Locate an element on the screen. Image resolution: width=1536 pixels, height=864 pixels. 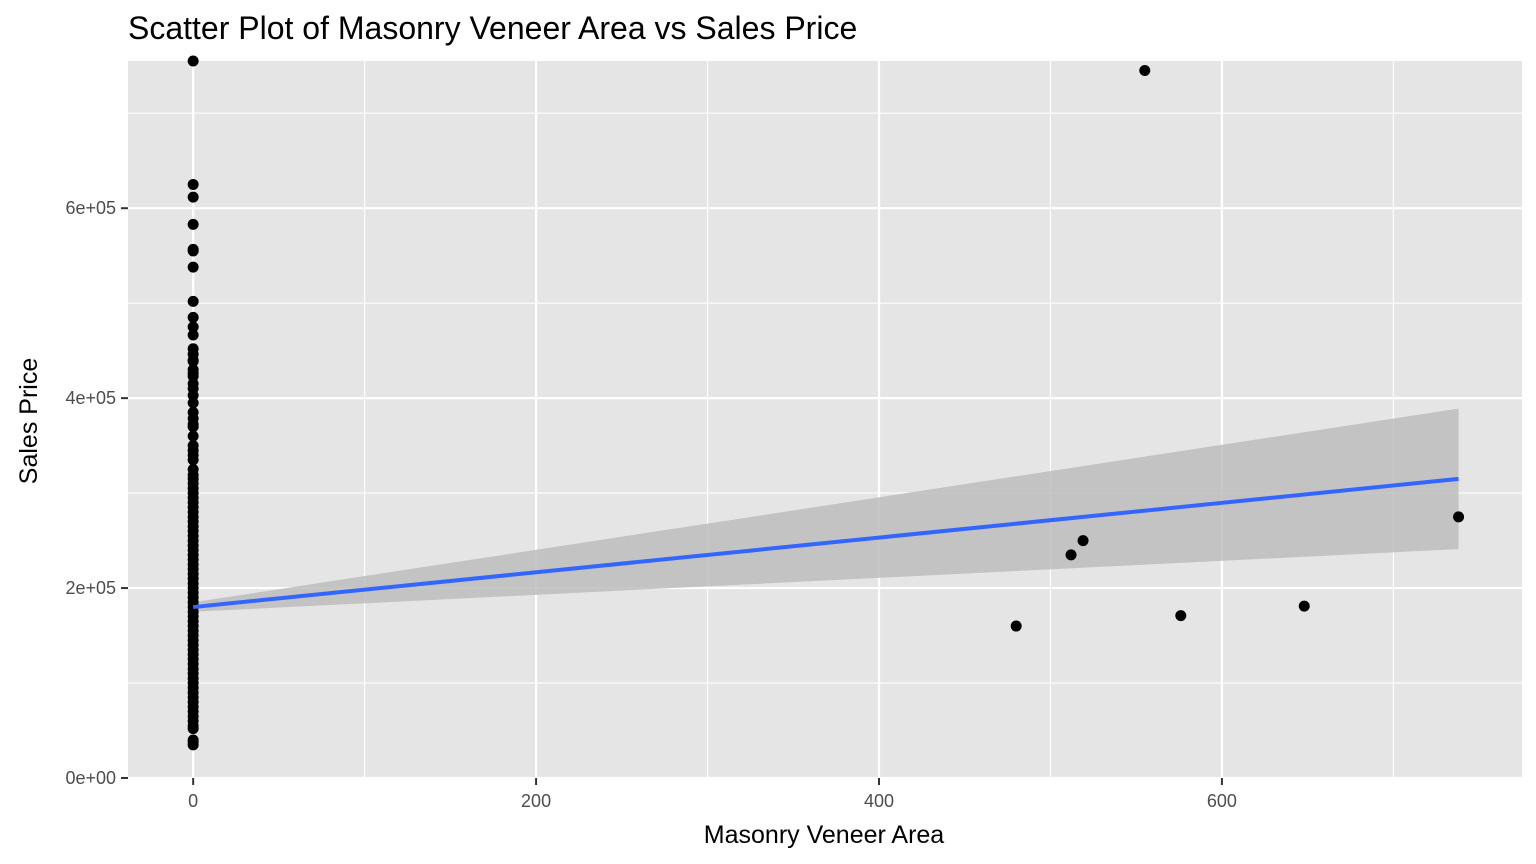
y-axis-title: Sales Price is located at coordinates (29, 421).